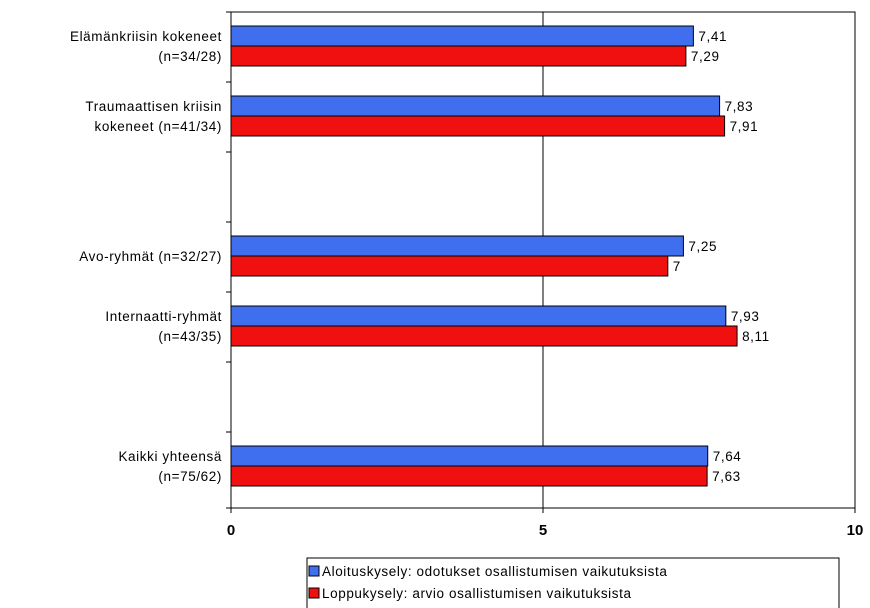 This screenshot has width=870, height=608. I want to click on bar-series1-cat5, so click(469, 456).